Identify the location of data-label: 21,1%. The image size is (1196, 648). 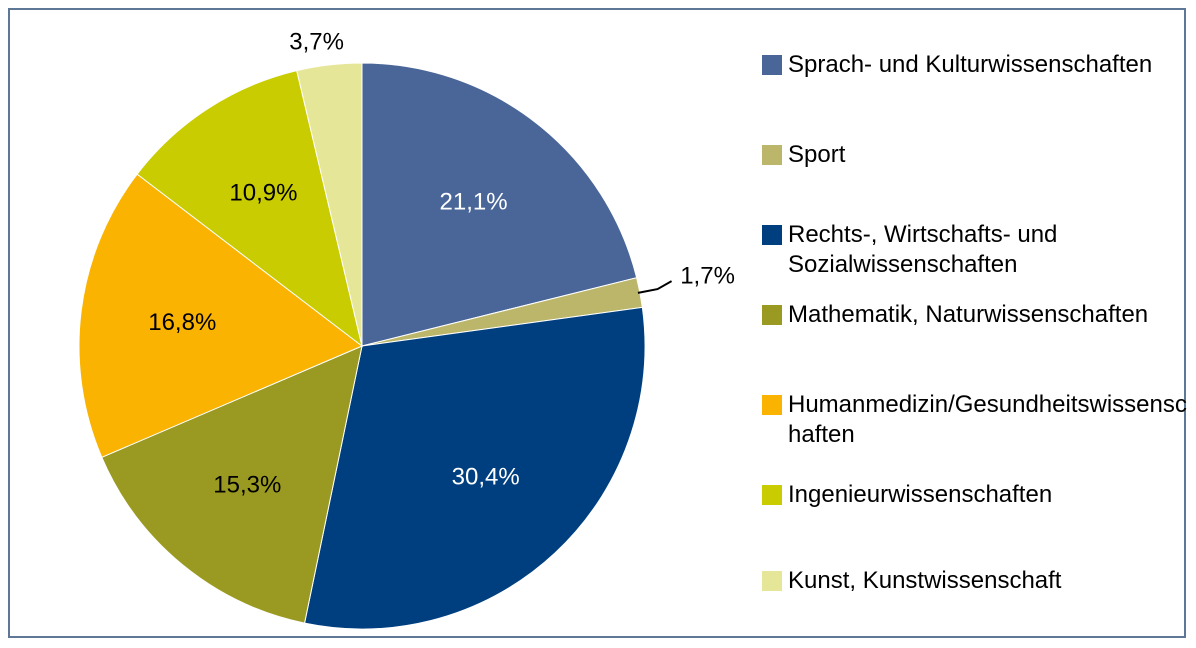
(474, 202).